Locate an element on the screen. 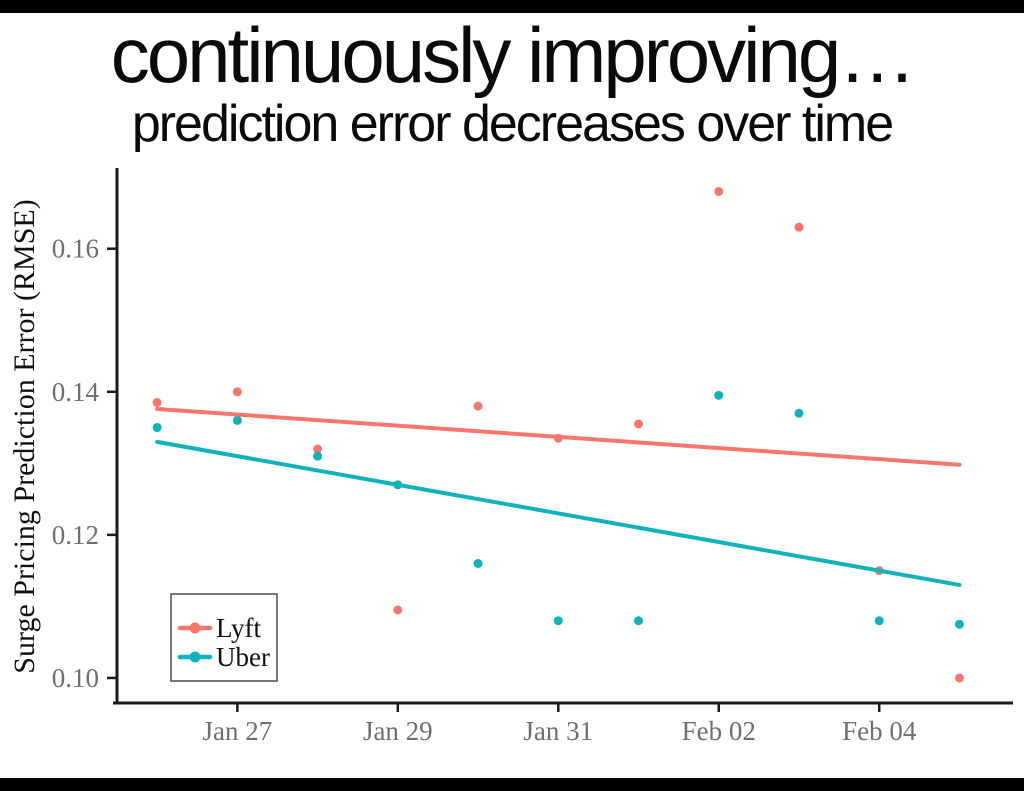 The image size is (1024, 791). legend-box is located at coordinates (224, 637).